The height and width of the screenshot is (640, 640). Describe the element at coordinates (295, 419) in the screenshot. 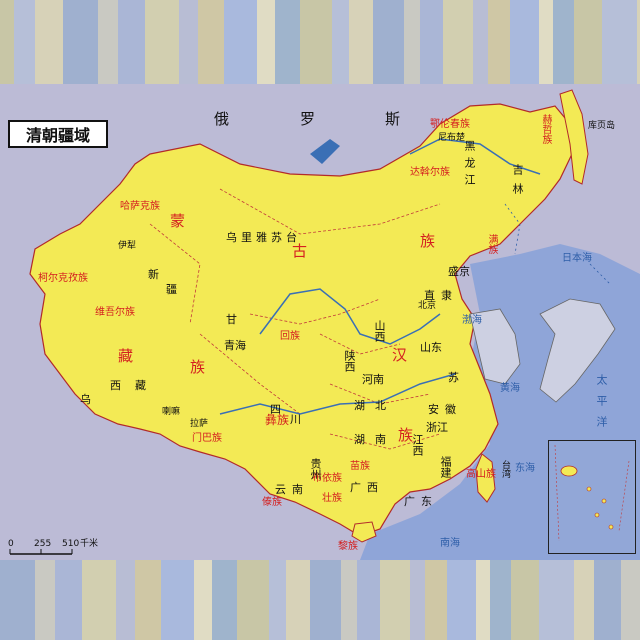

I see `region-label: 川` at that location.